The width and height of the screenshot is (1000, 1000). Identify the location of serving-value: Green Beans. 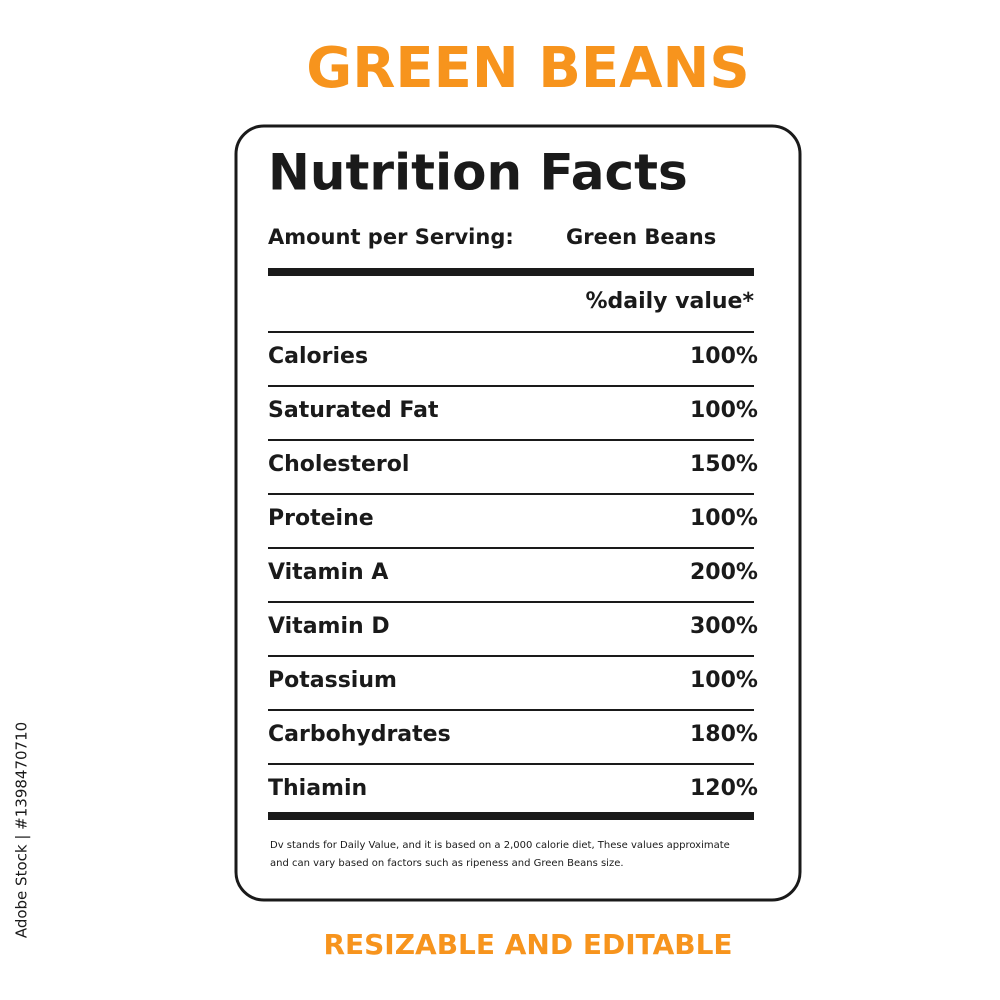
(641, 237).